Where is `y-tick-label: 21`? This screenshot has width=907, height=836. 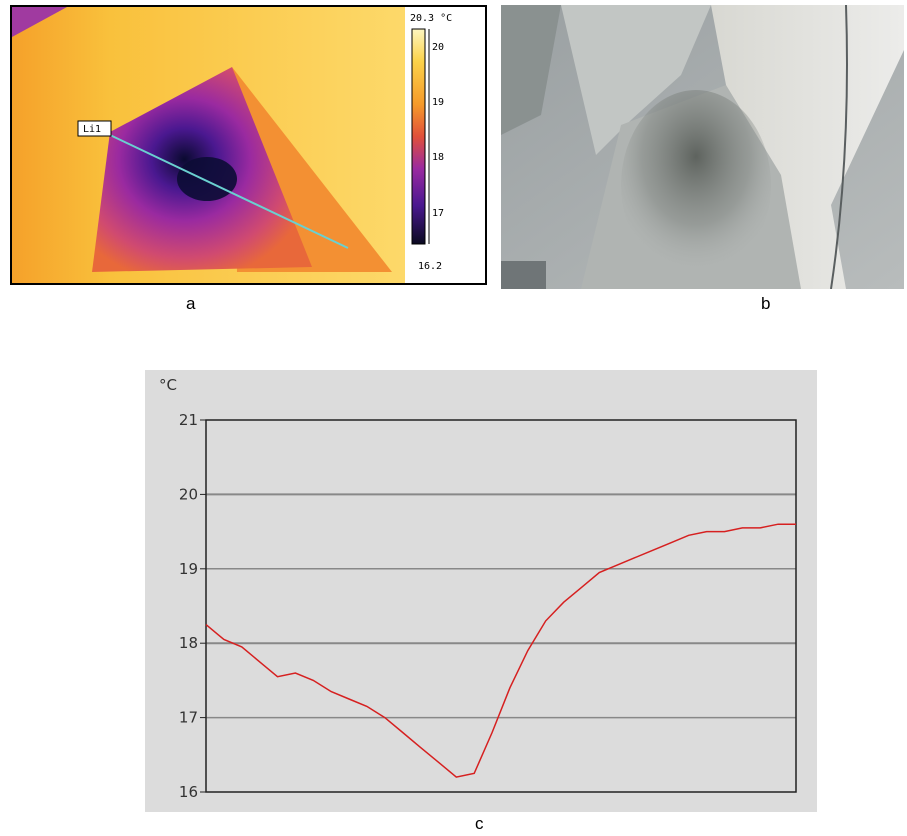
y-tick-label: 21 is located at coordinates (188, 420).